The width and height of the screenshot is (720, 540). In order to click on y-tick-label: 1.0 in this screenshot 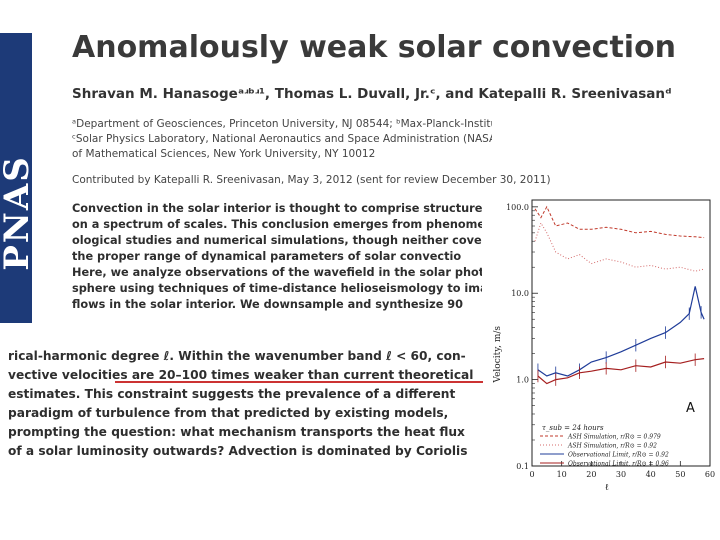, I will do `click(522, 380)`.